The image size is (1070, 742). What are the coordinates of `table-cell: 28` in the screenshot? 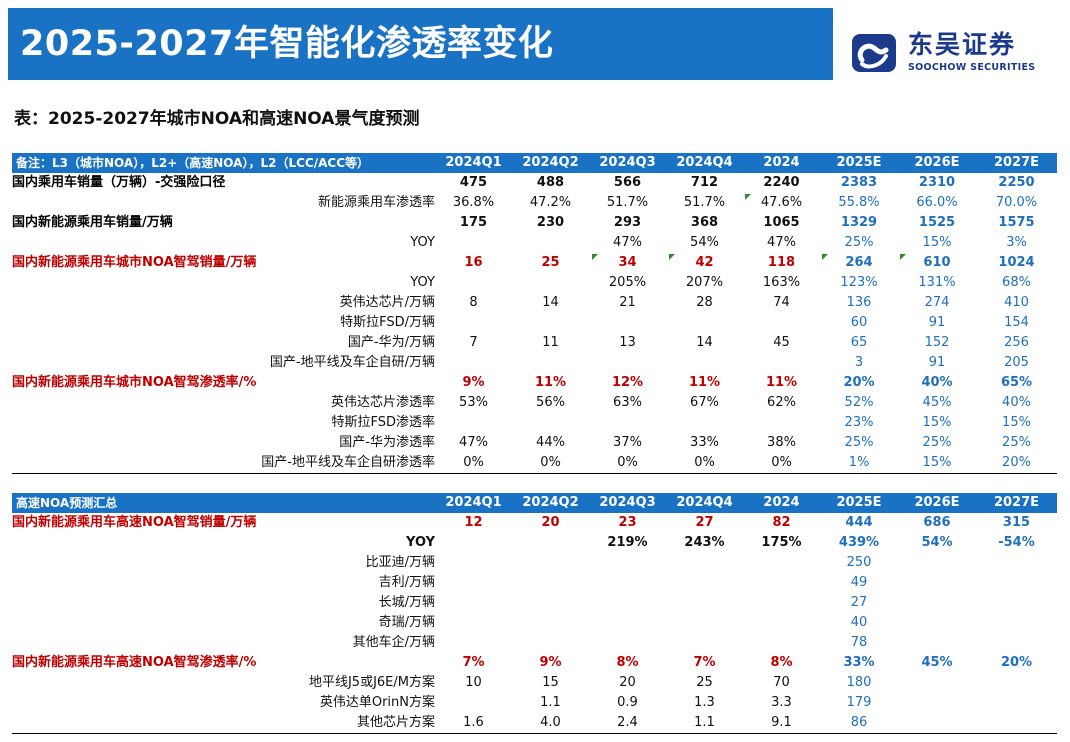 It's located at (704, 302).